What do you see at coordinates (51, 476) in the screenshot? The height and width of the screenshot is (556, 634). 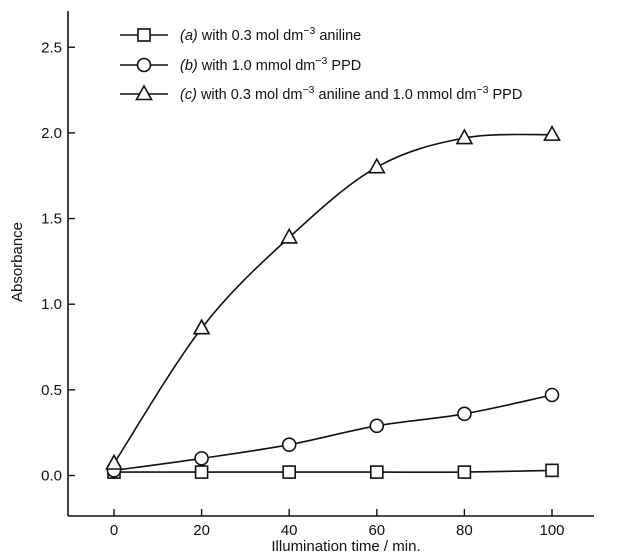 I see `y-tick-label: 0.0` at bounding box center [51, 476].